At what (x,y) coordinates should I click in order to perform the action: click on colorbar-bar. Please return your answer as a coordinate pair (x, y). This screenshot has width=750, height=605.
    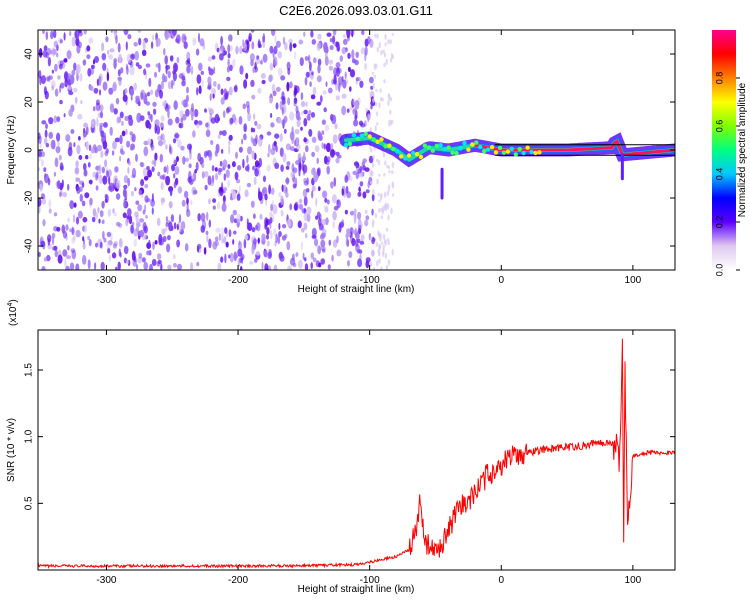
    Looking at the image, I should click on (724, 150).